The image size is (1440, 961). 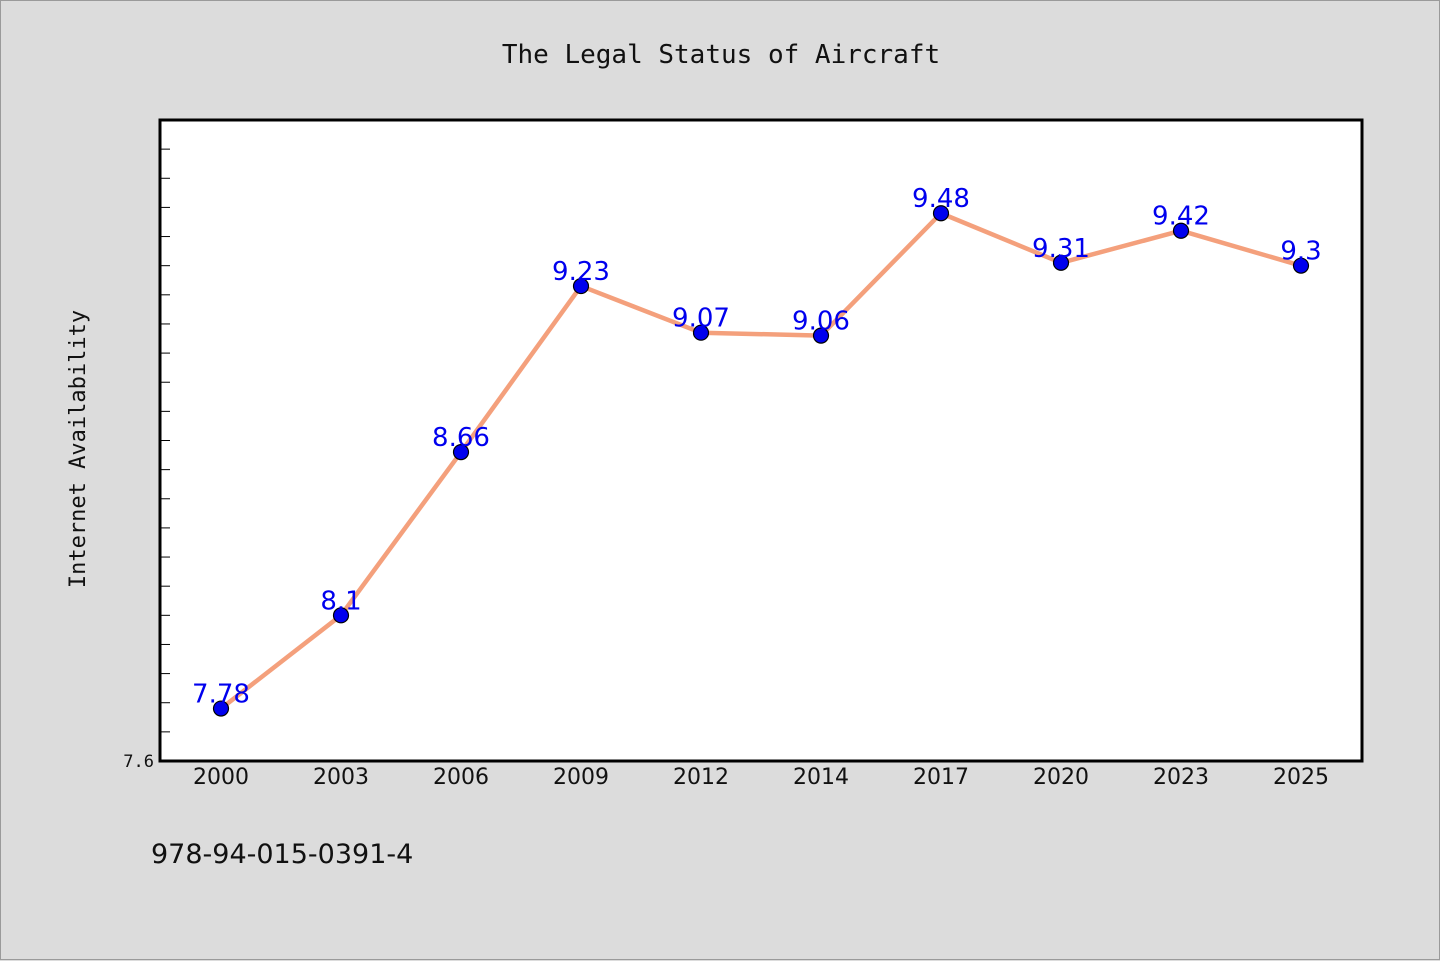 I want to click on data-label: 9.06, so click(x=821, y=322).